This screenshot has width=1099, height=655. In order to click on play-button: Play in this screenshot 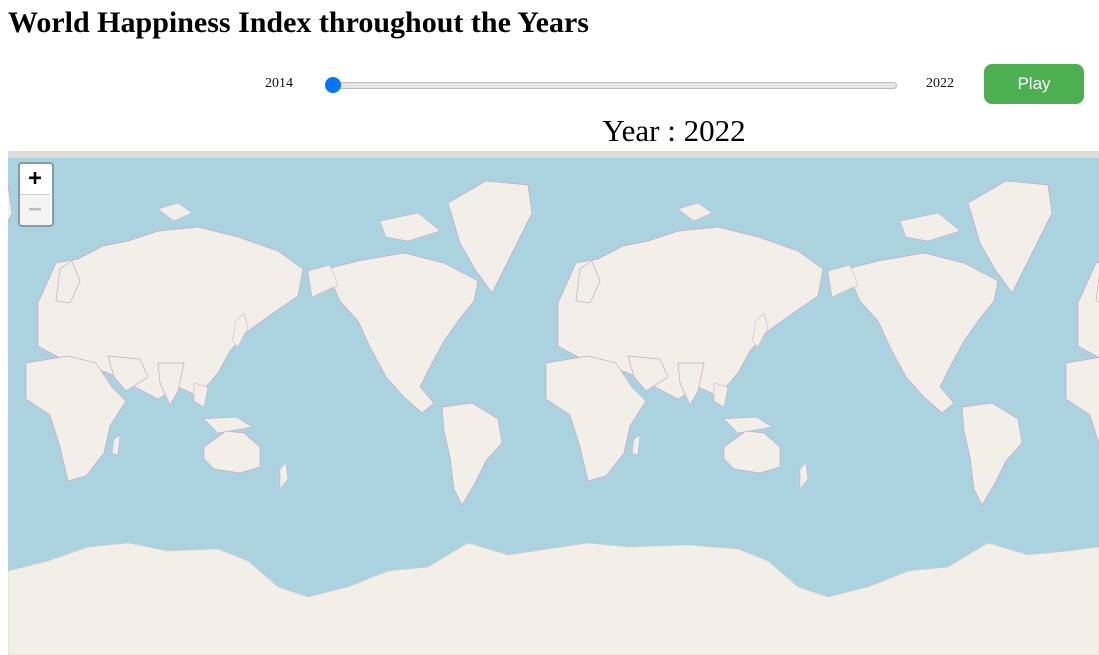, I will do `click(1034, 84)`.